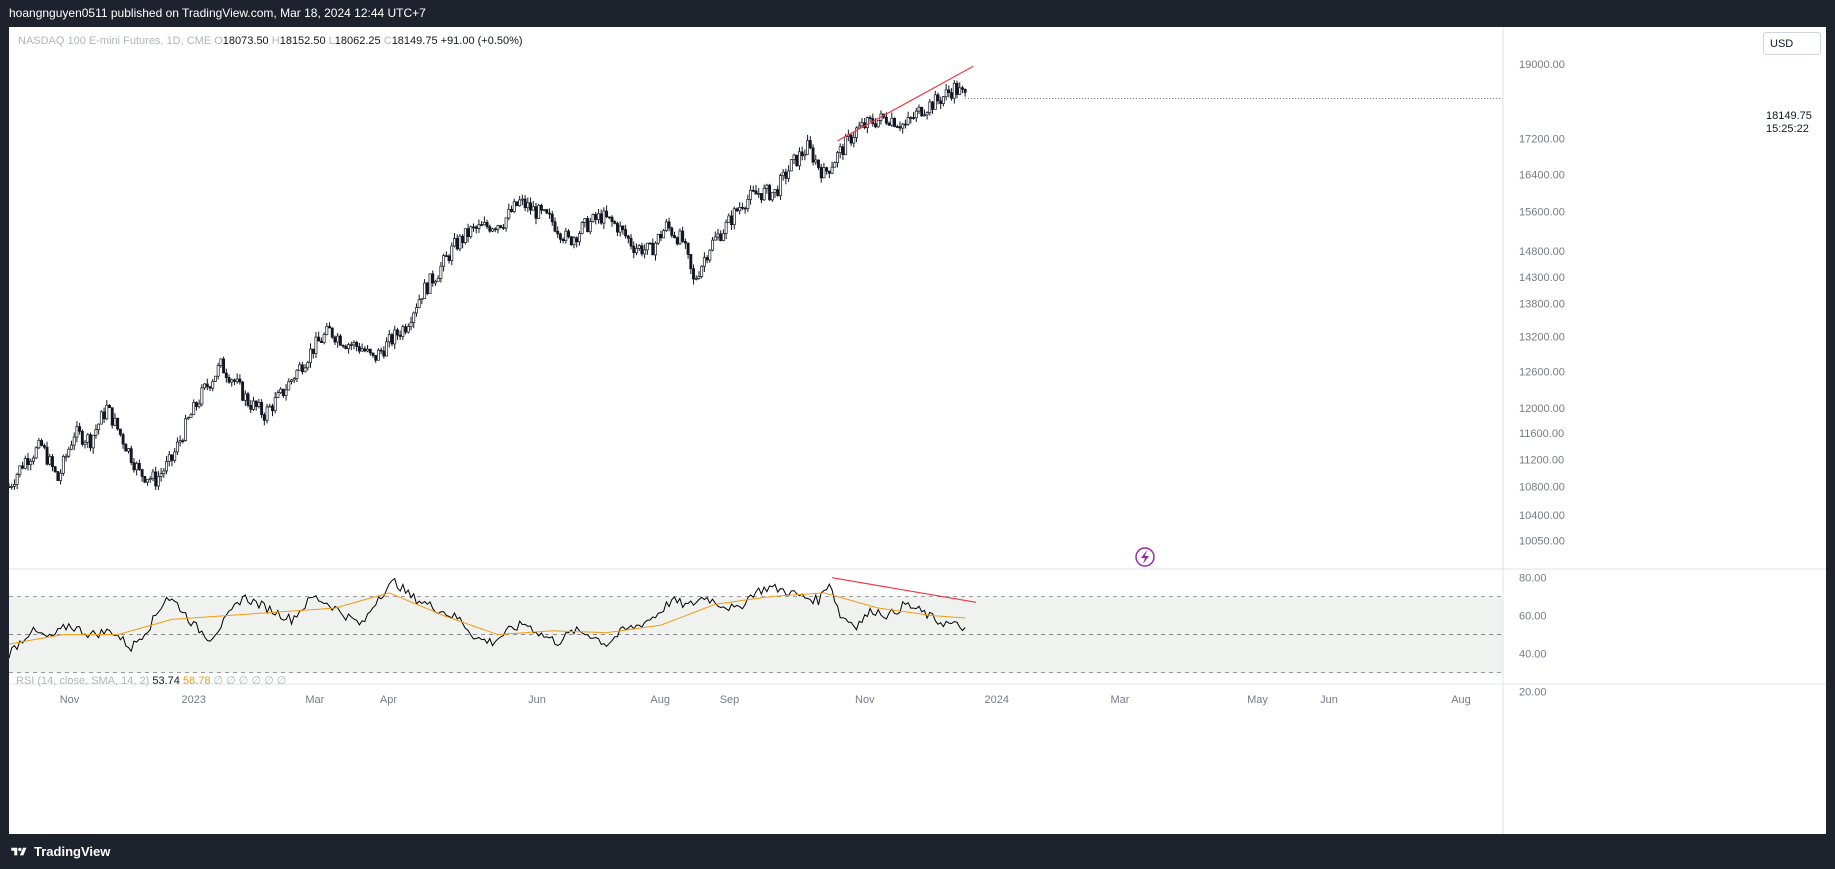 The image size is (1835, 869). Describe the element at coordinates (1533, 617) in the screenshot. I see `rsi-tick-label: 60.00` at that location.